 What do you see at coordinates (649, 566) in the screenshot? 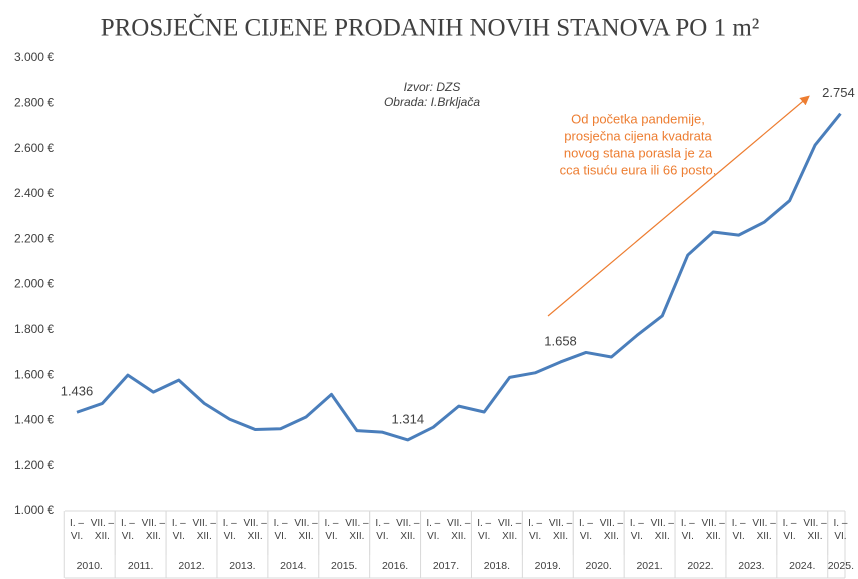
I see `x-group-label: 2021.` at bounding box center [649, 566].